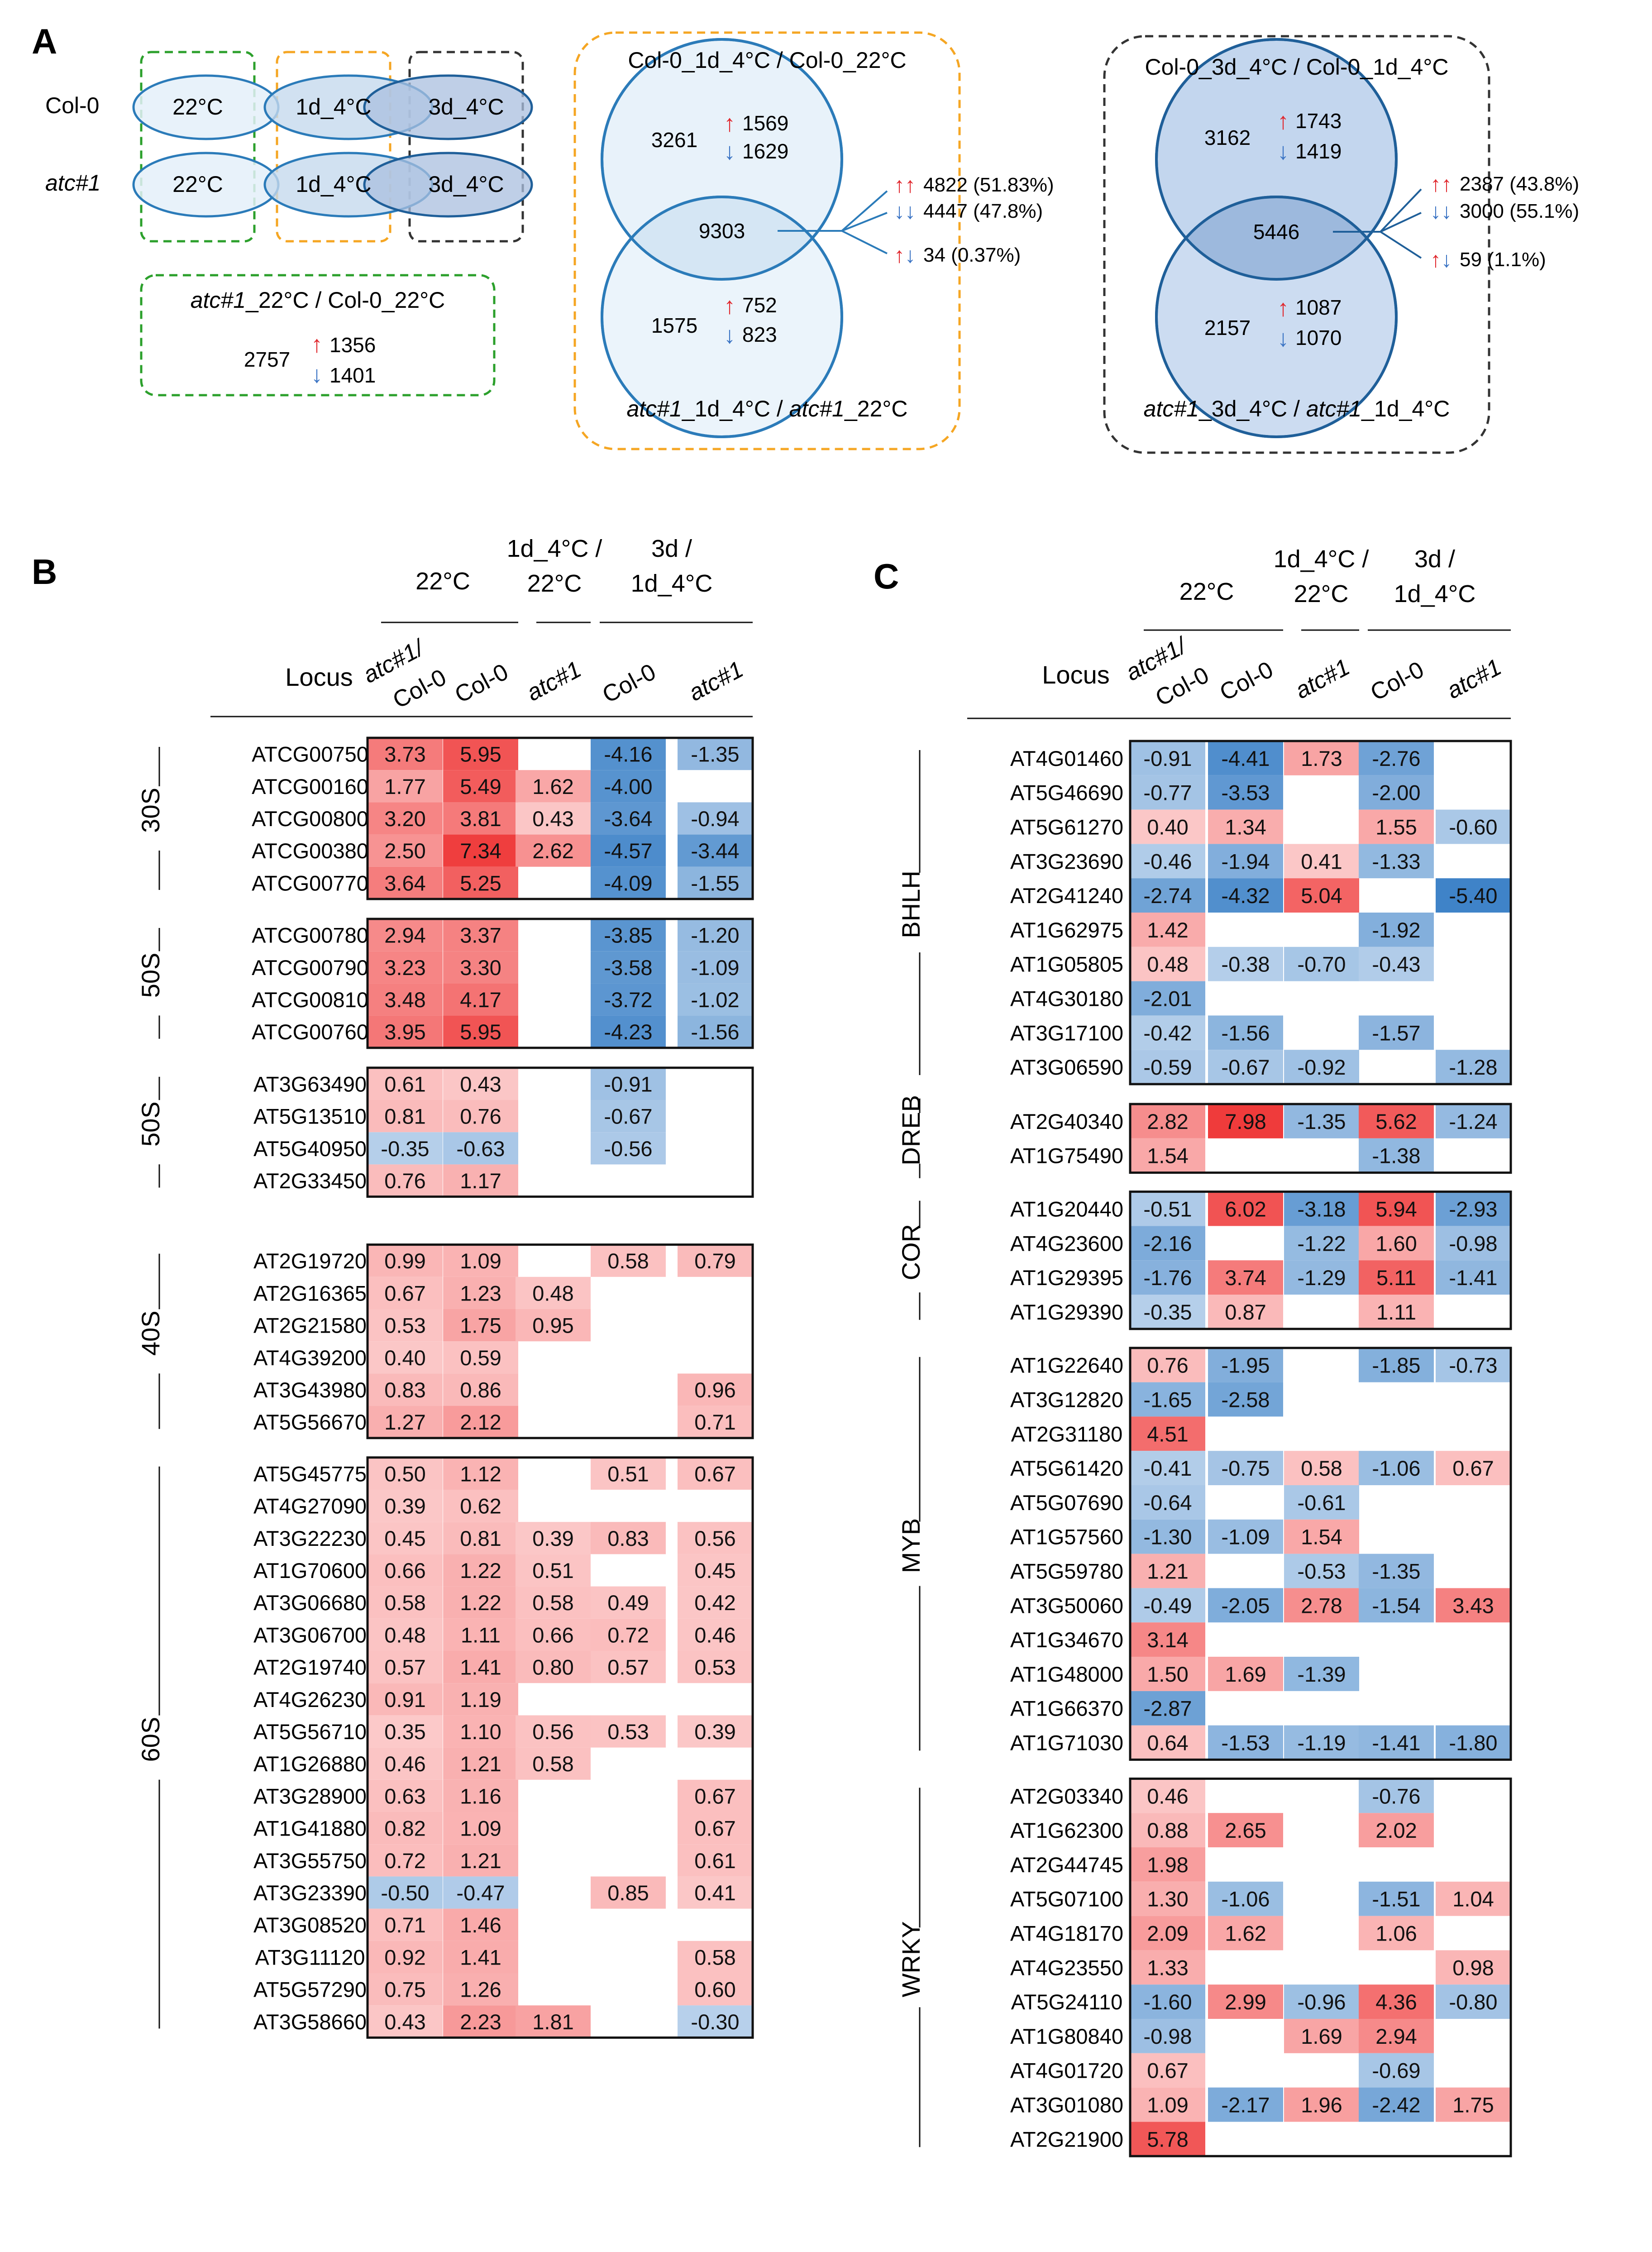 This screenshot has width=1652, height=2252. Describe the element at coordinates (552, 1667) in the screenshot. I see `heat-cell-value: 0.80` at that location.